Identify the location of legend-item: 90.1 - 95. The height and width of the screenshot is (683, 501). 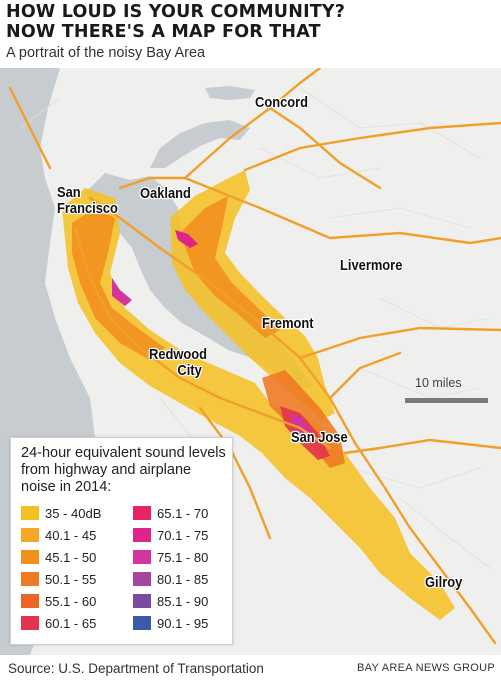
(170, 624).